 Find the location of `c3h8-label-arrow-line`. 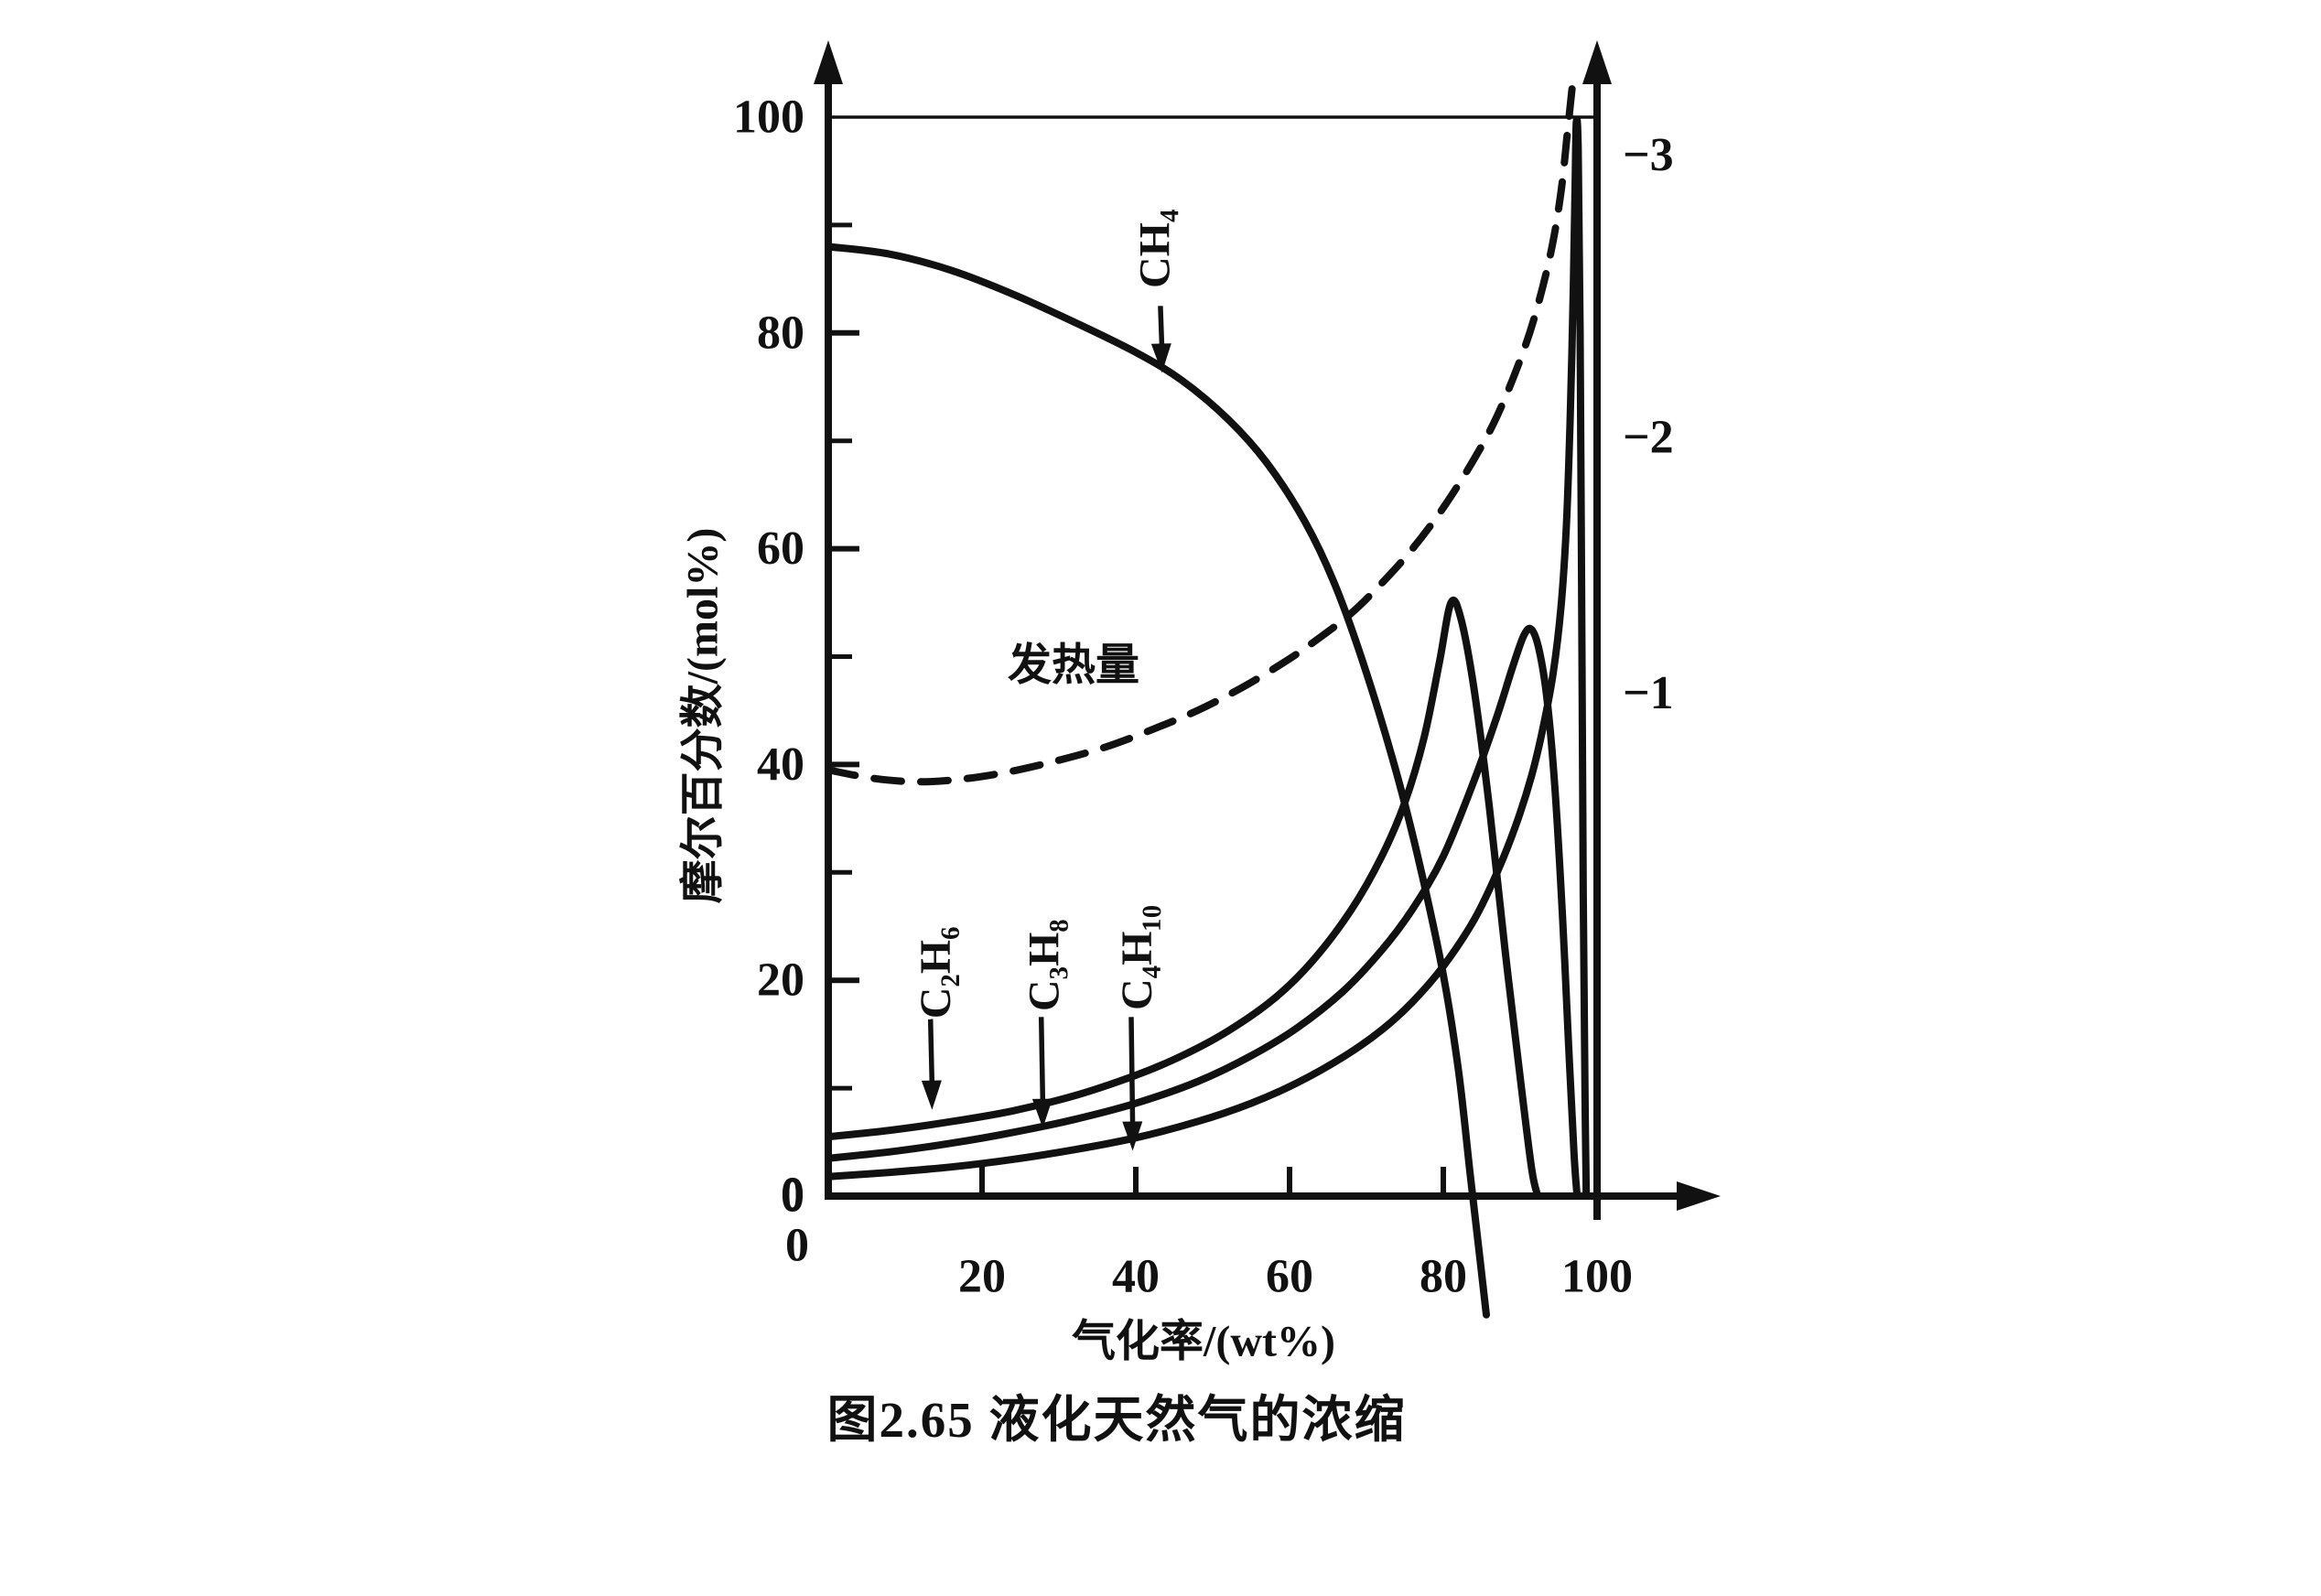

c3h8-label-arrow-line is located at coordinates (1042, 1061).